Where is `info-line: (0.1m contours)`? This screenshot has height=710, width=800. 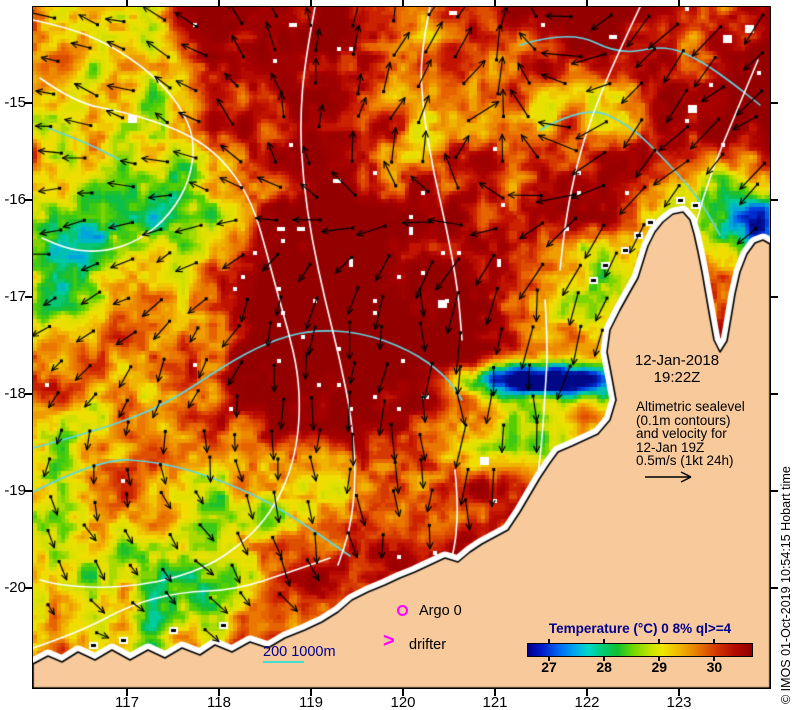
info-line: (0.1m contours) is located at coordinates (683, 420).